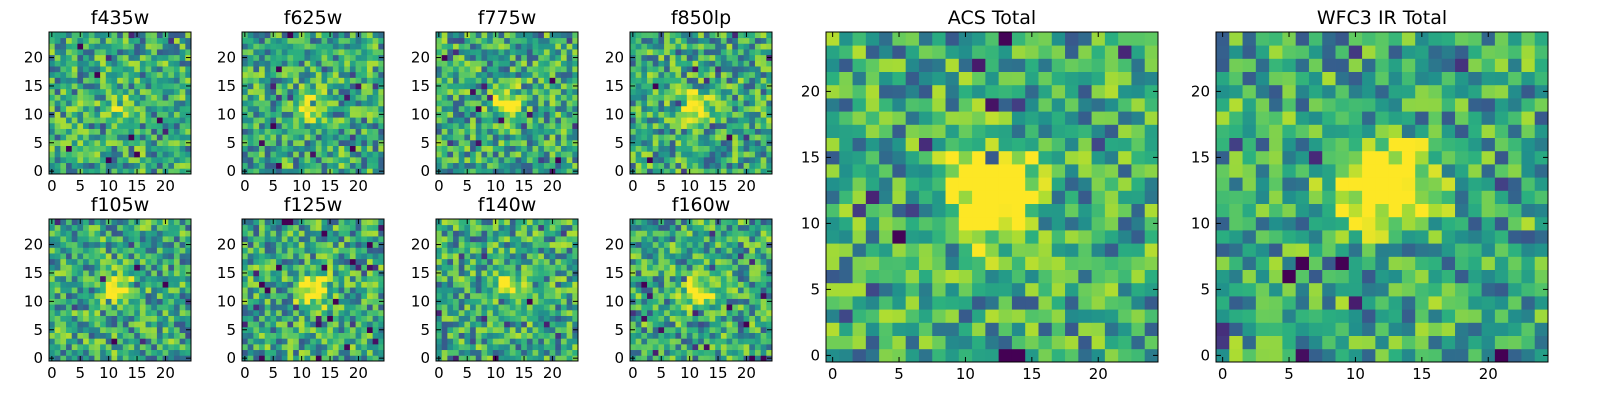 The width and height of the screenshot is (1600, 400). I want to click on x-tick-label: 10, so click(495, 186).